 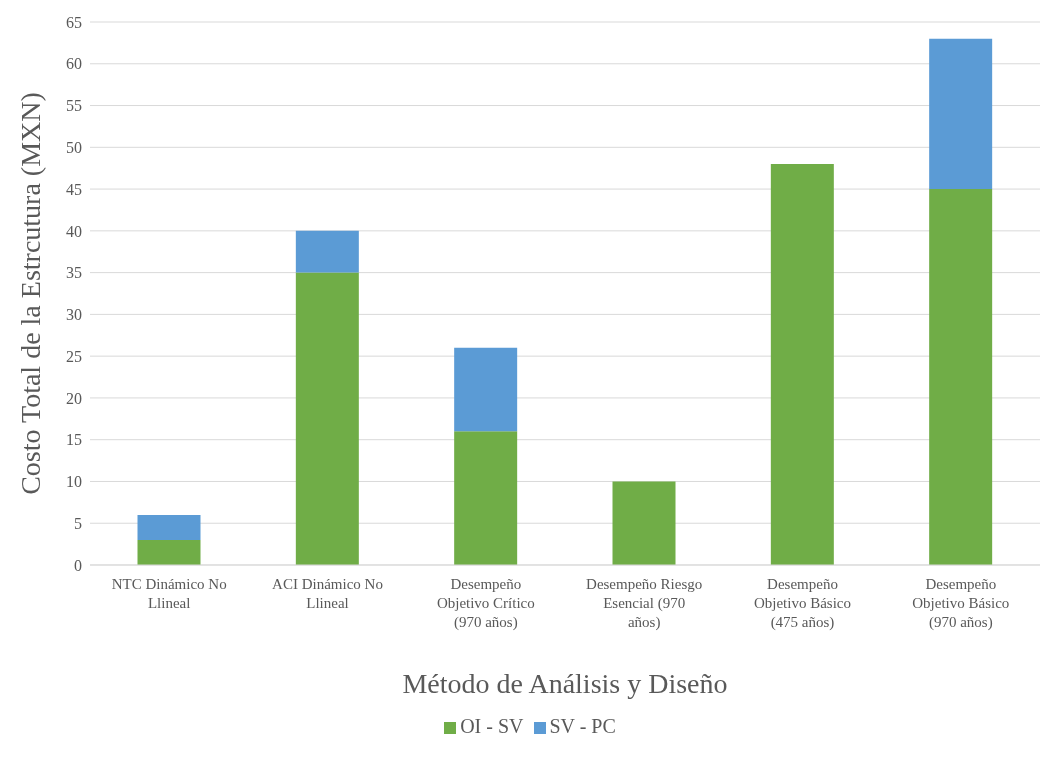 I want to click on y-tick-label: 50, so click(x=74, y=147).